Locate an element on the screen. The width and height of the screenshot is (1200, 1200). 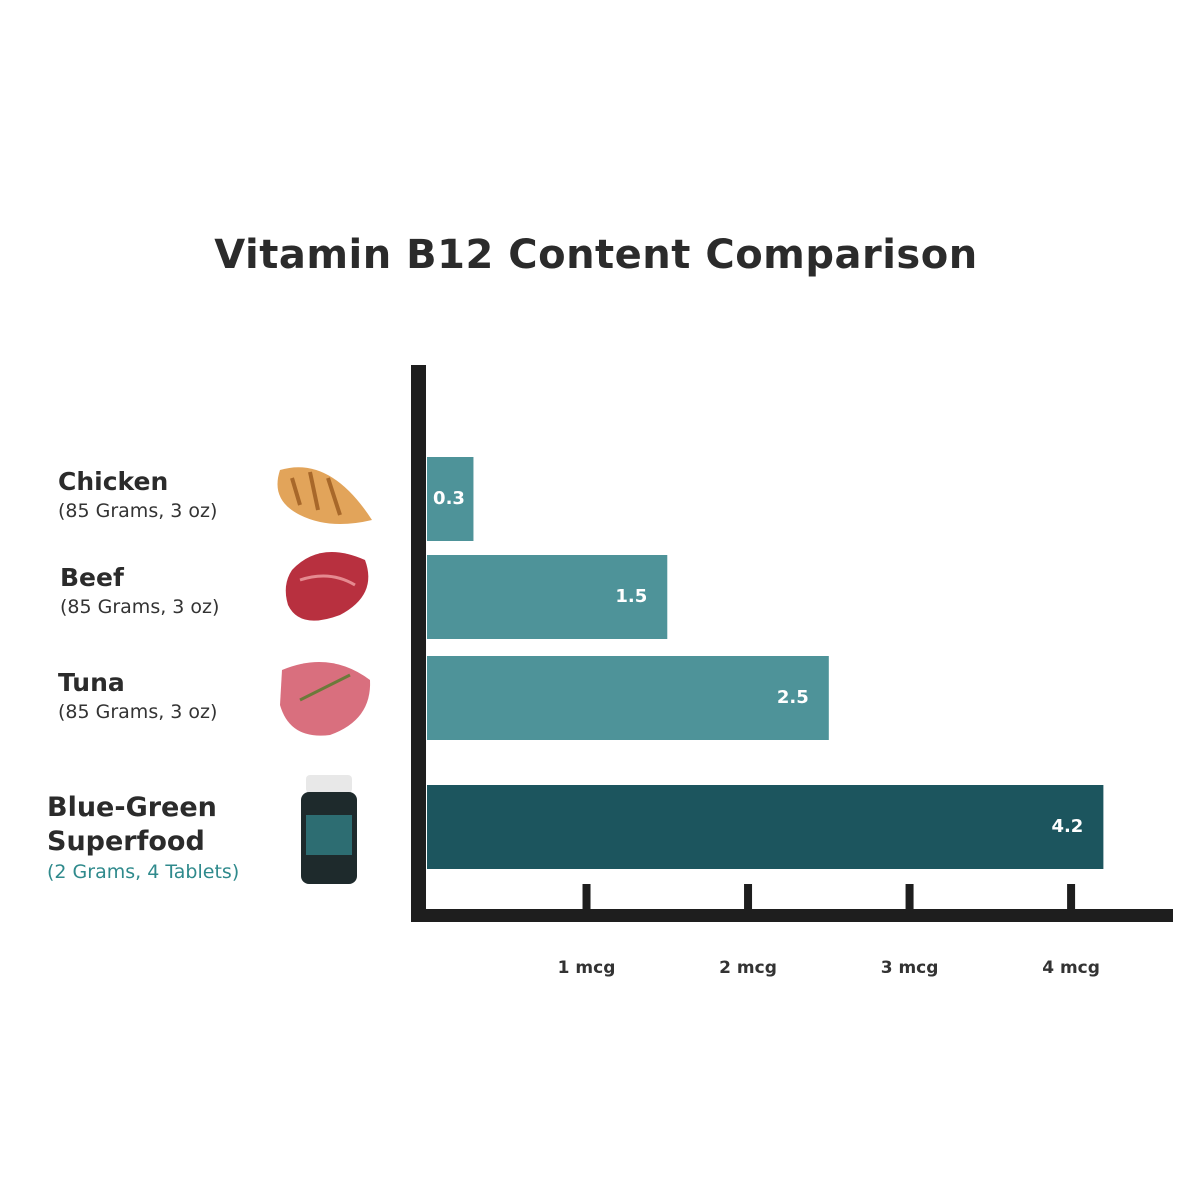
category-name: Tuna is located at coordinates (91, 682).